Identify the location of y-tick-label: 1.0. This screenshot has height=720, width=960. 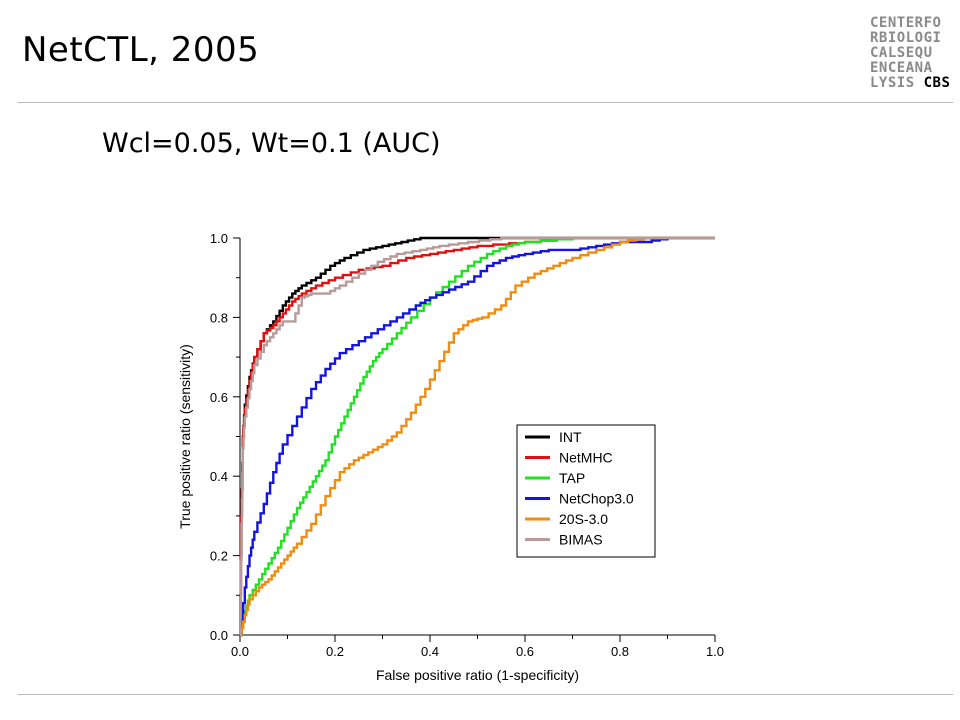
(219, 238).